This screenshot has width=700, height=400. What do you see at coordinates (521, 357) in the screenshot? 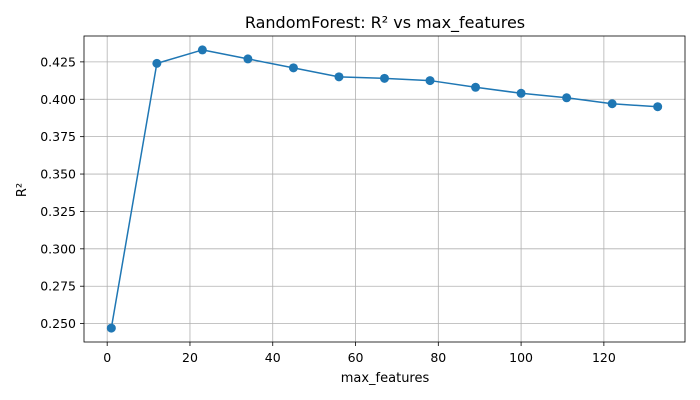
I see `x-tick-label: 100` at bounding box center [521, 357].